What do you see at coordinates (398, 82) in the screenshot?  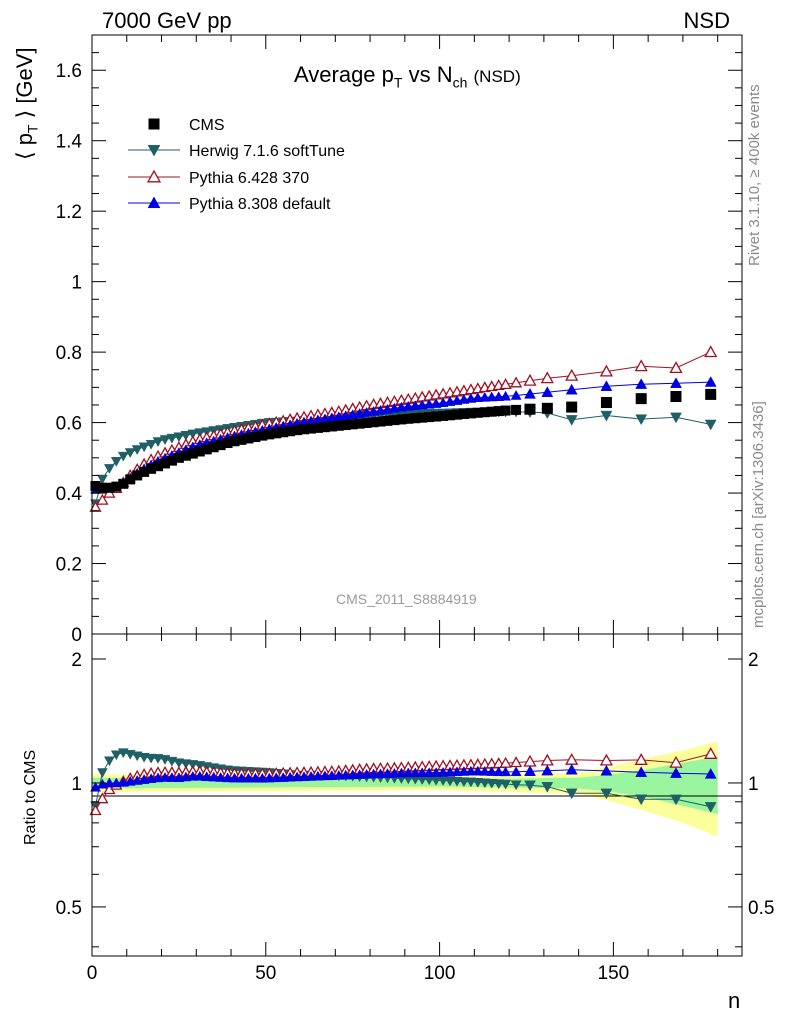 I see `title-sub-t: T` at bounding box center [398, 82].